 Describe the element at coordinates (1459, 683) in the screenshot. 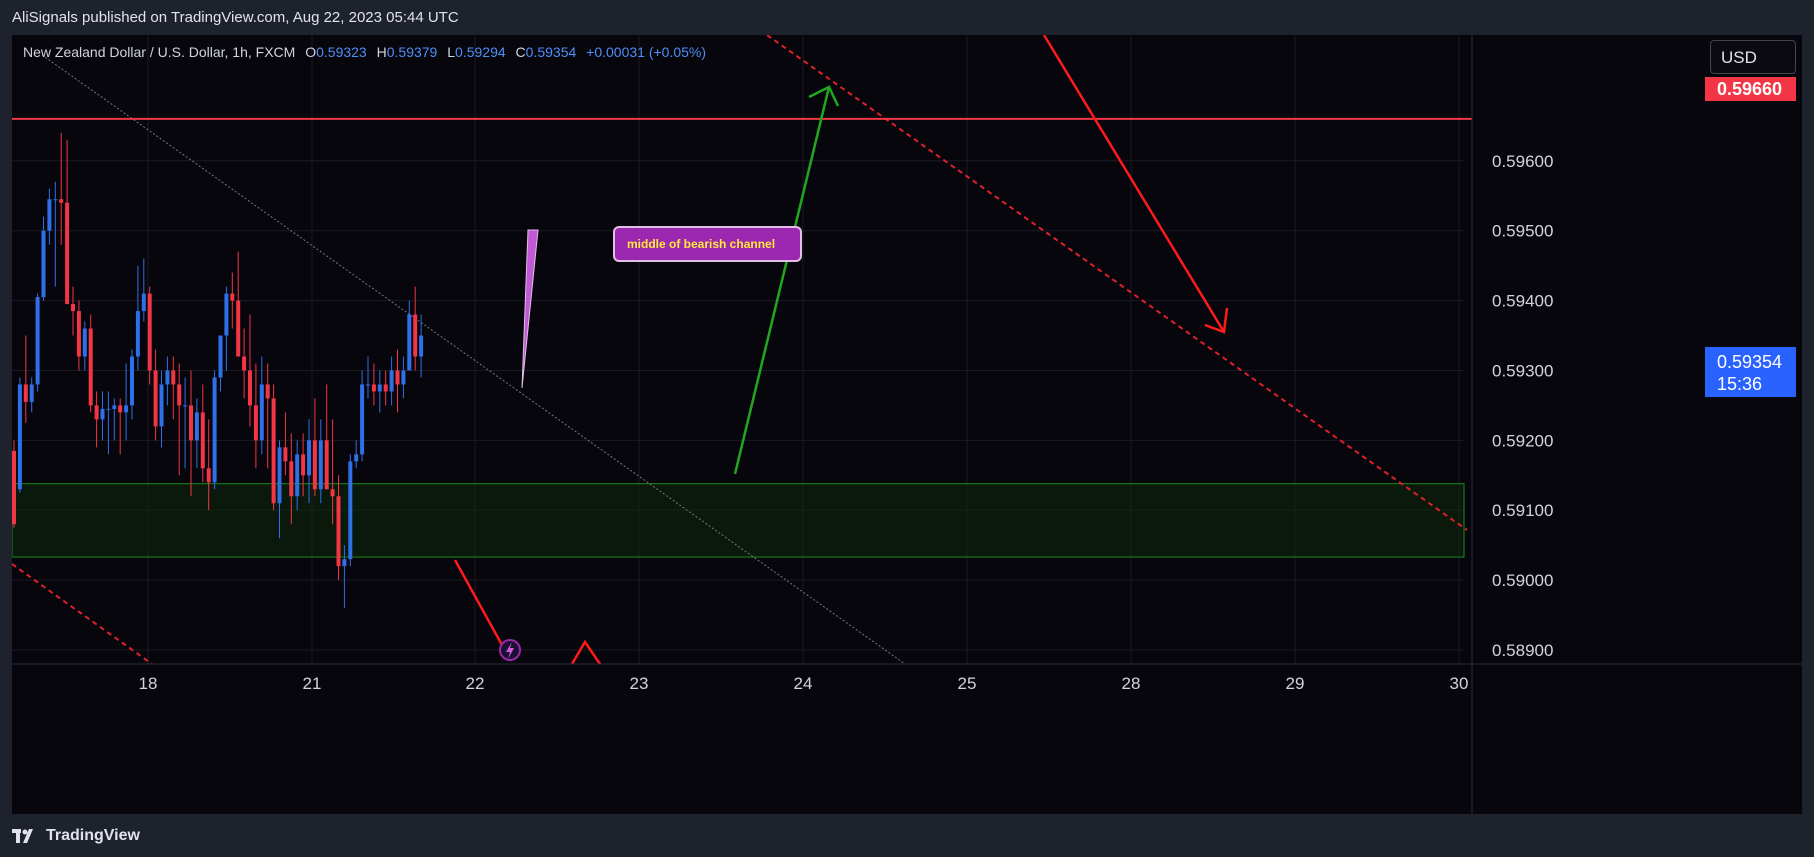

I see `x-tick-label: 30` at that location.